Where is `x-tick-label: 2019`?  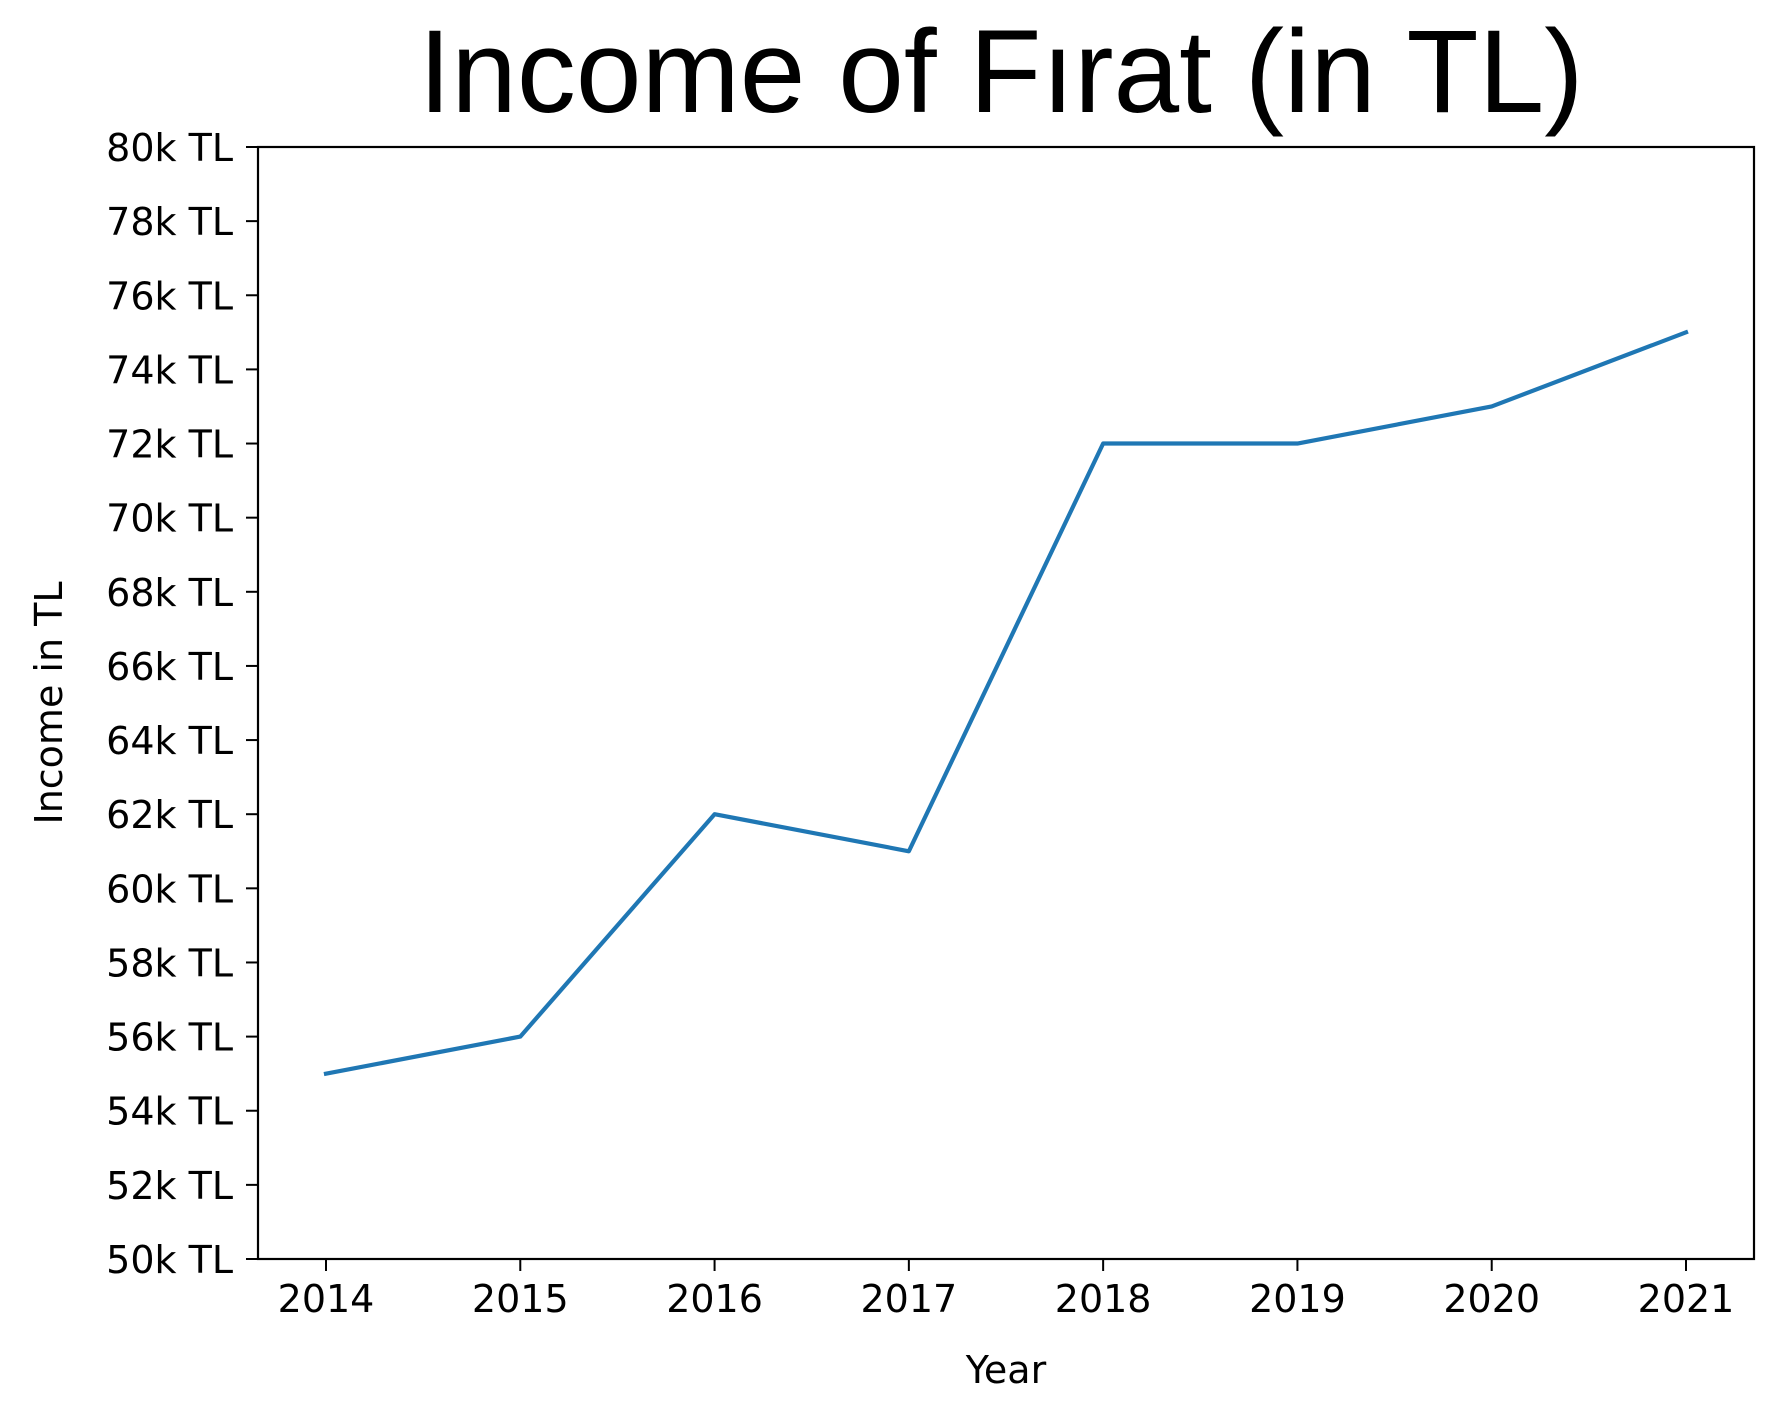 x-tick-label: 2019 is located at coordinates (1297, 1299).